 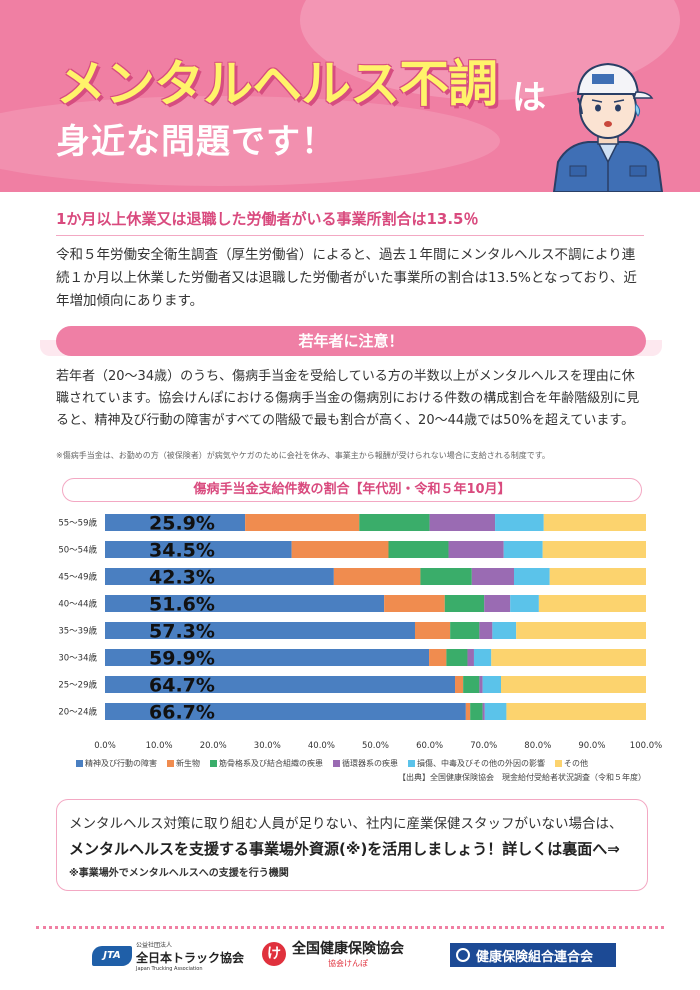 What do you see at coordinates (182, 686) in the screenshot?
I see `data-label: 64.7%` at bounding box center [182, 686].